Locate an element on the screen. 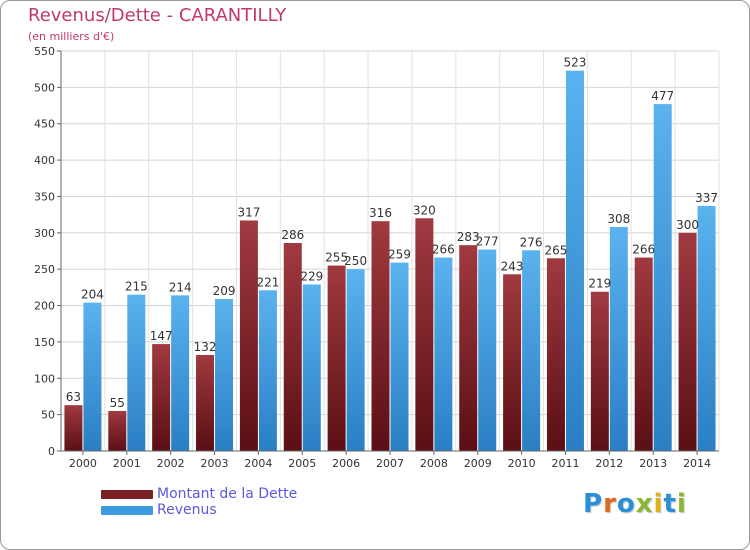  x-tick-label: 2000 is located at coordinates (83, 463).